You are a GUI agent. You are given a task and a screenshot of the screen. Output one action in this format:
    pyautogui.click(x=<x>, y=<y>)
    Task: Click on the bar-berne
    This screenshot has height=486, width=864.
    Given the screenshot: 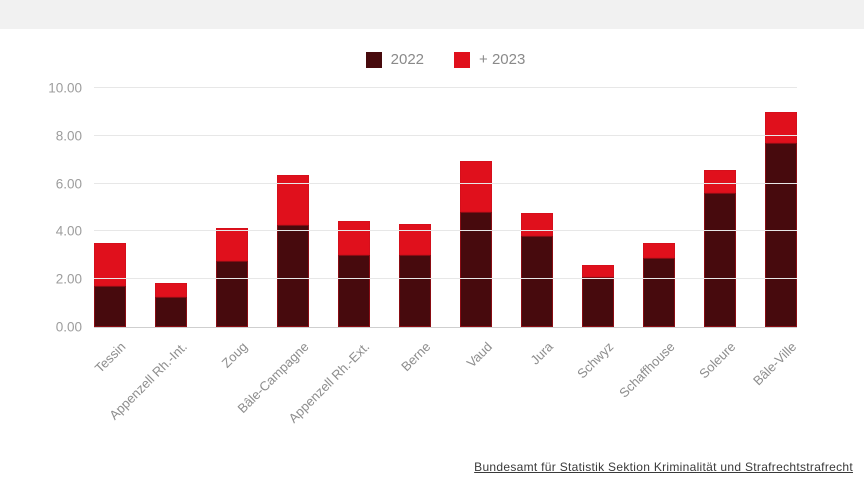 What is the action you would take?
    pyautogui.click(x=415, y=207)
    